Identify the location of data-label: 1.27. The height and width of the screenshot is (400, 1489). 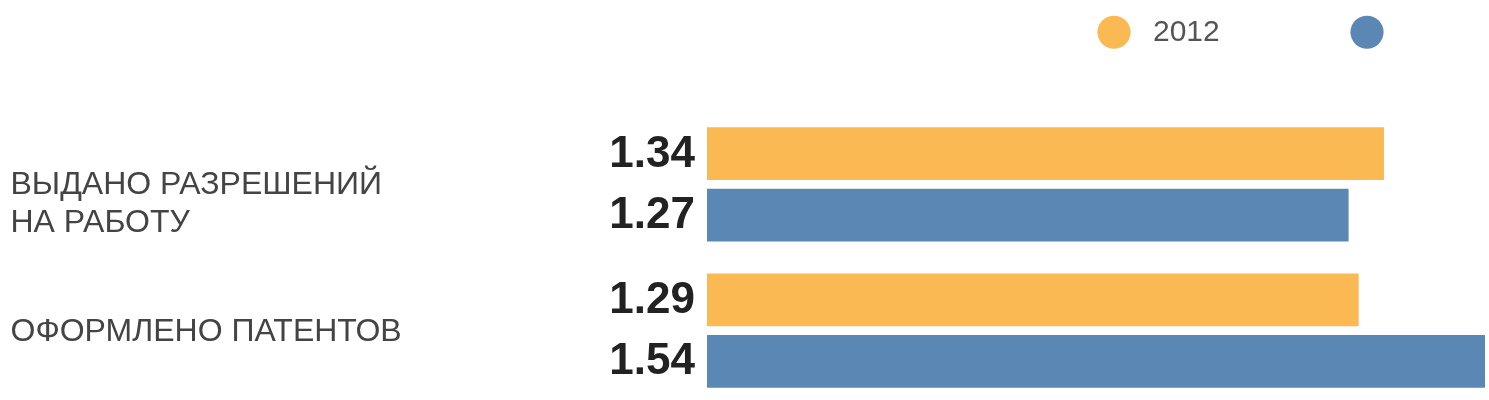
(652, 213).